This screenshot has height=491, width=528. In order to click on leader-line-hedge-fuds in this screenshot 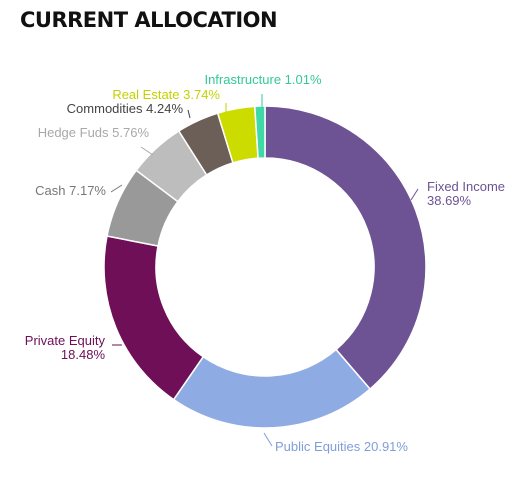, I will do `click(147, 151)`.